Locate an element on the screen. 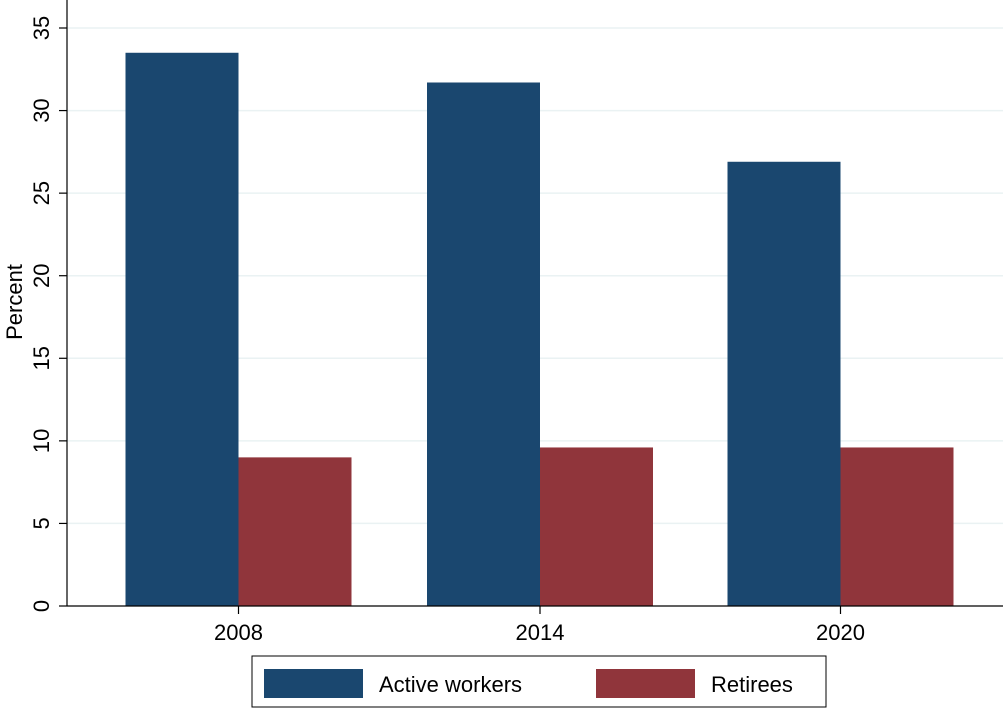 Image resolution: width=1006 pixels, height=708 pixels. y-tick-label: 35 is located at coordinates (41, 28).